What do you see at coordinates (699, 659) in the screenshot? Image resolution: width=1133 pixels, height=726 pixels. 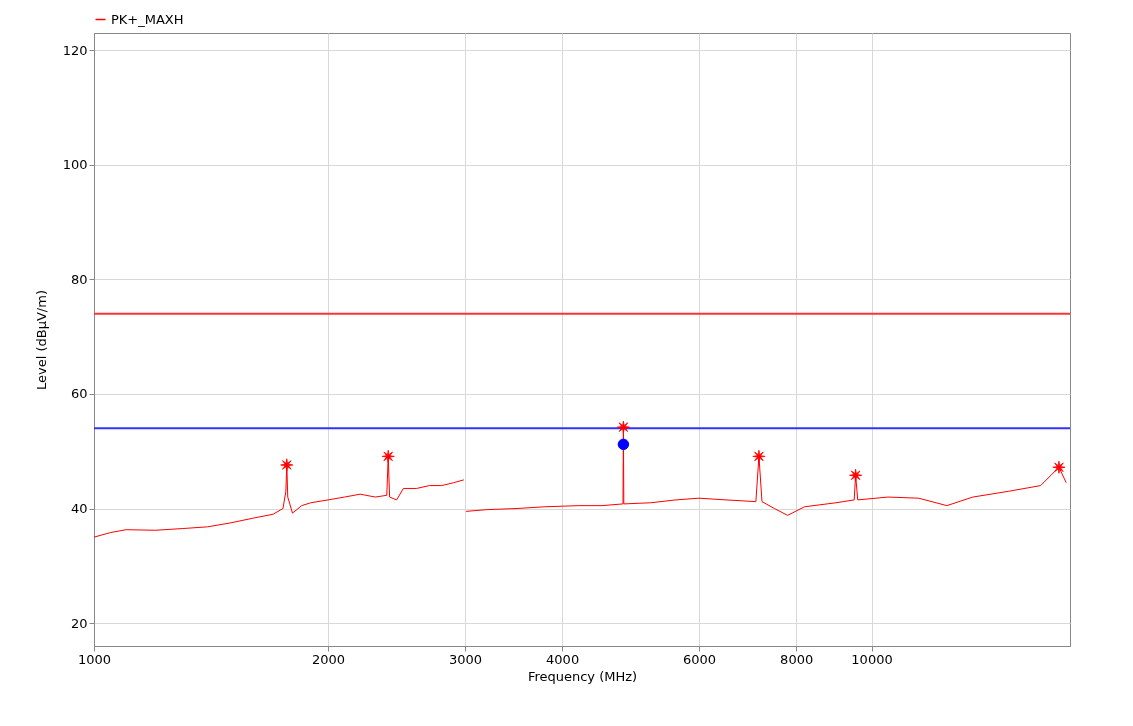 I see `x-tick-label: 6000` at bounding box center [699, 659].